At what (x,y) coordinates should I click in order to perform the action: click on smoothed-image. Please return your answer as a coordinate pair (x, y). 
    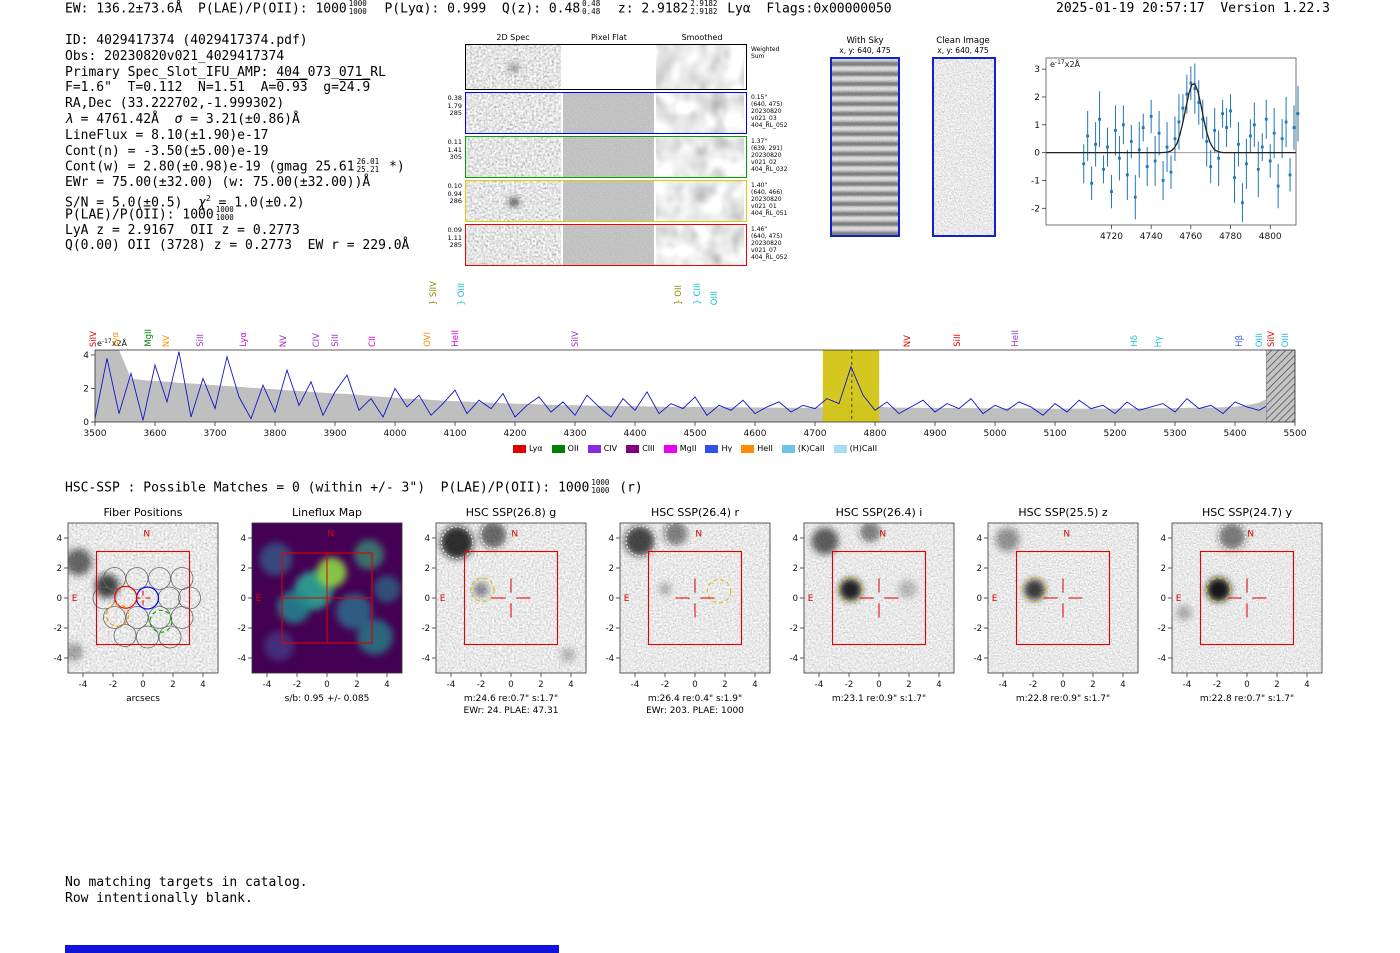
    Looking at the image, I should click on (700, 113).